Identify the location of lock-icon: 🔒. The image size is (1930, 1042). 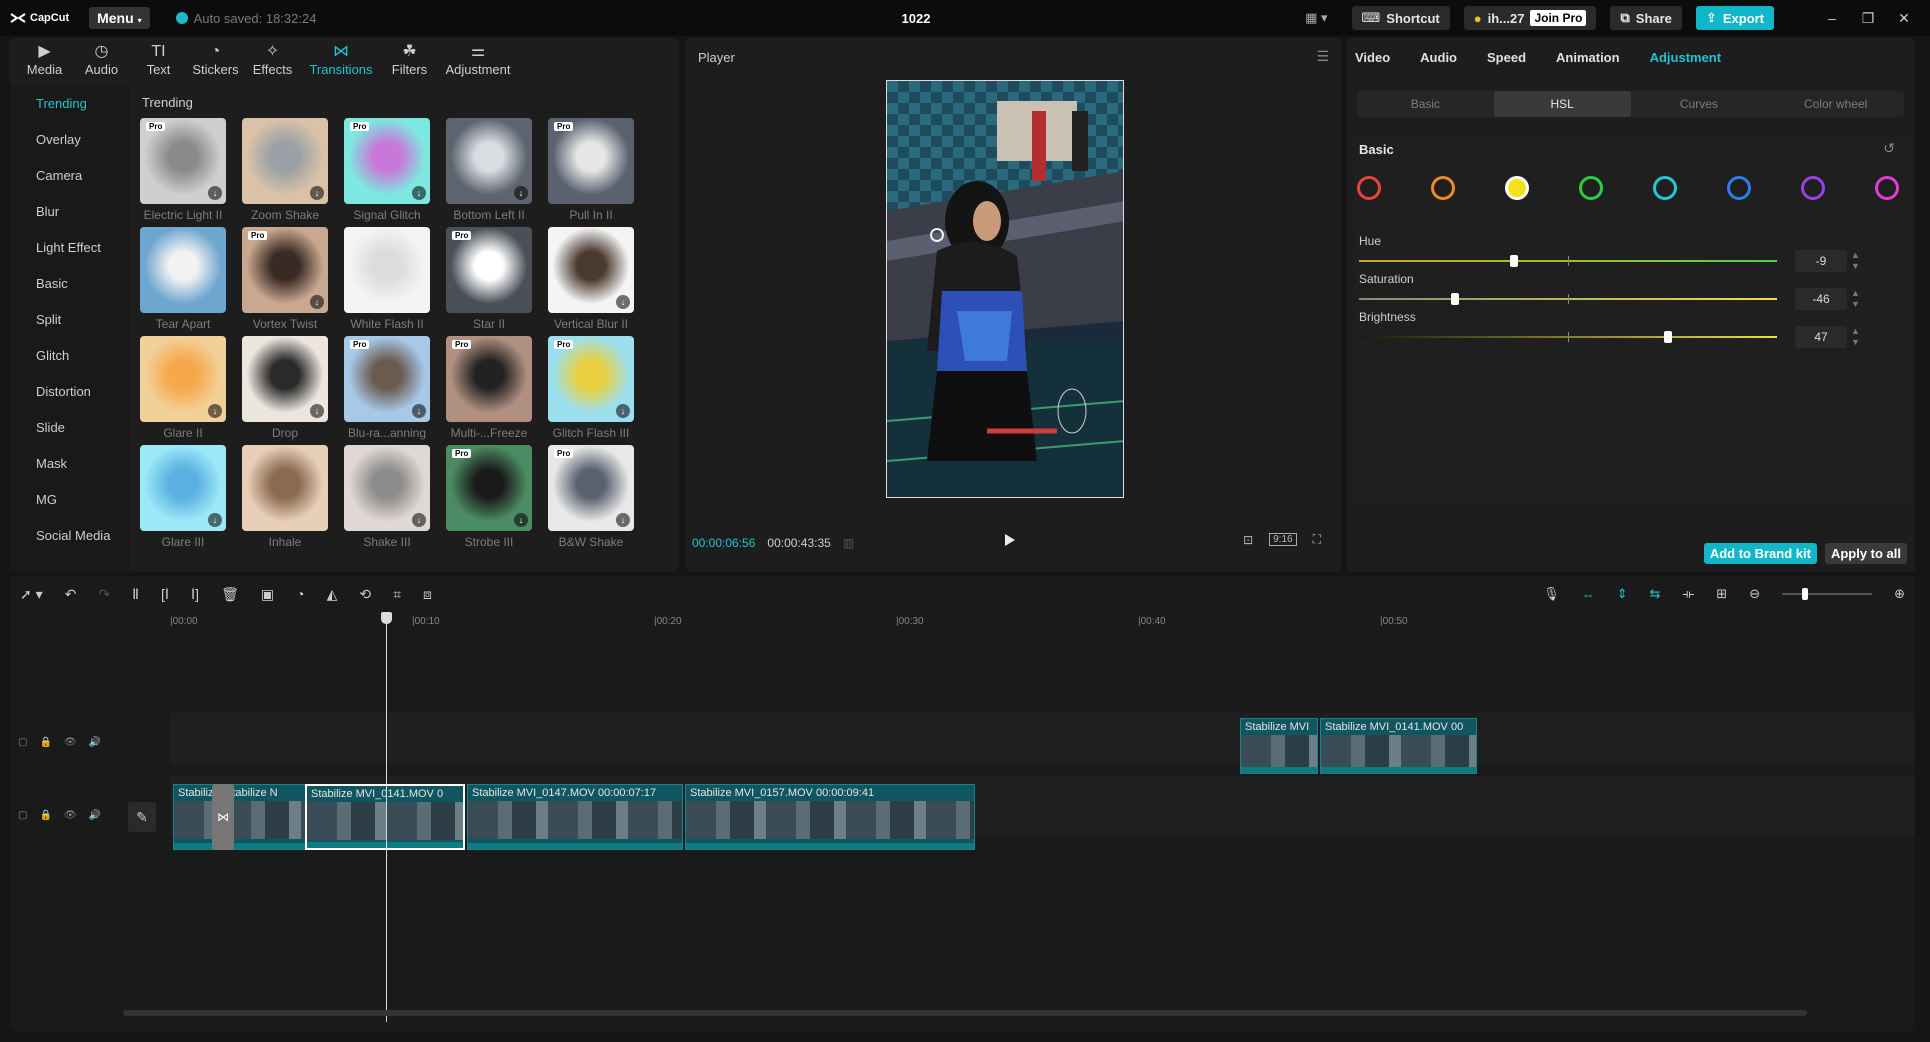
(45, 815).